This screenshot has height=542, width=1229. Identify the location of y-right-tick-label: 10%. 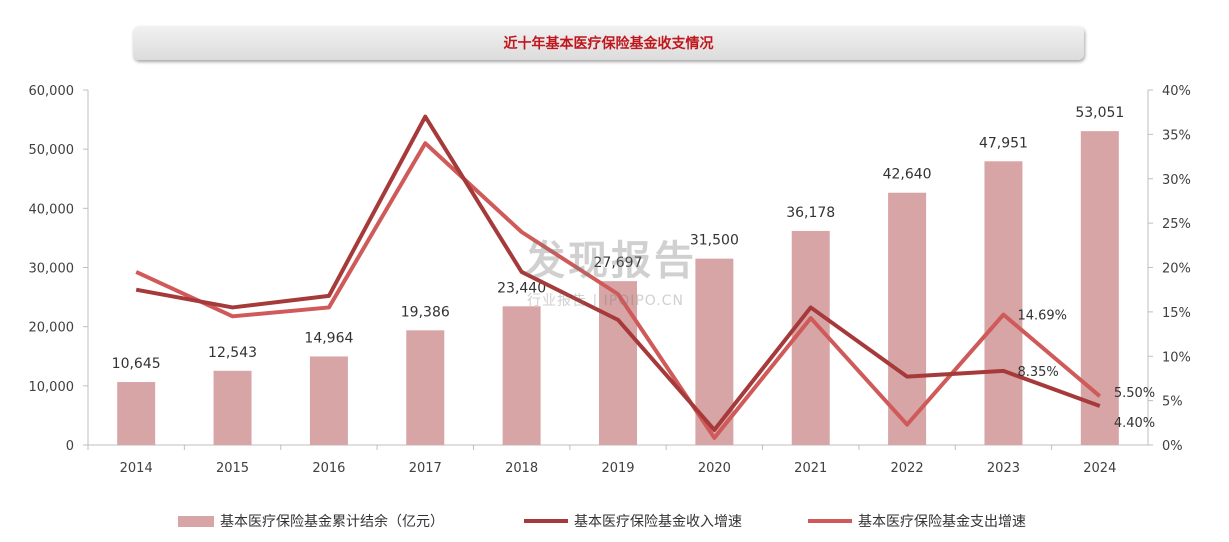
(1176, 357).